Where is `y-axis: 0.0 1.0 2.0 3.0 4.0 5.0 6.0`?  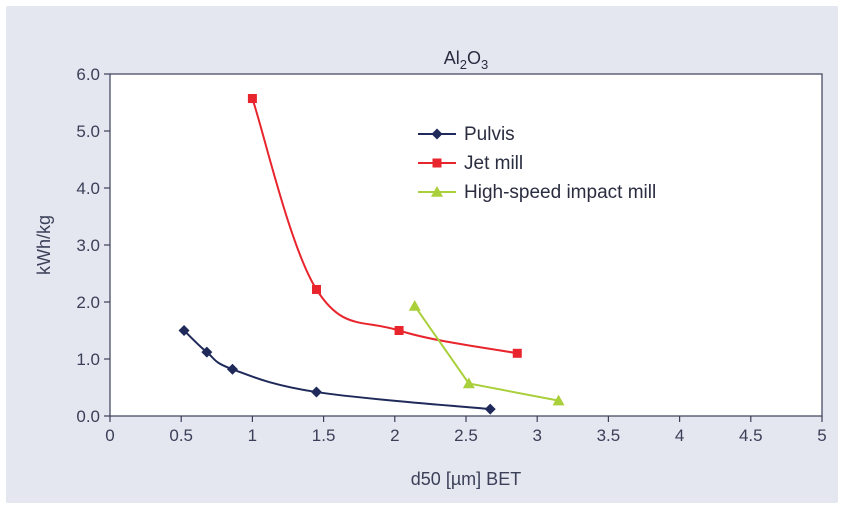
y-axis: 0.0 1.0 2.0 3.0 4.0 5.0 6.0 is located at coordinates (93, 245).